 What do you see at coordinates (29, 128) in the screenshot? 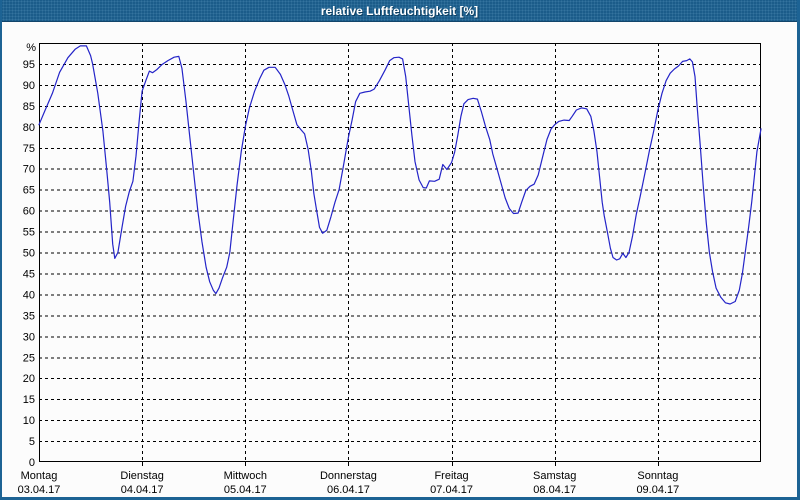
I see `y-tick-label: 80` at bounding box center [29, 128].